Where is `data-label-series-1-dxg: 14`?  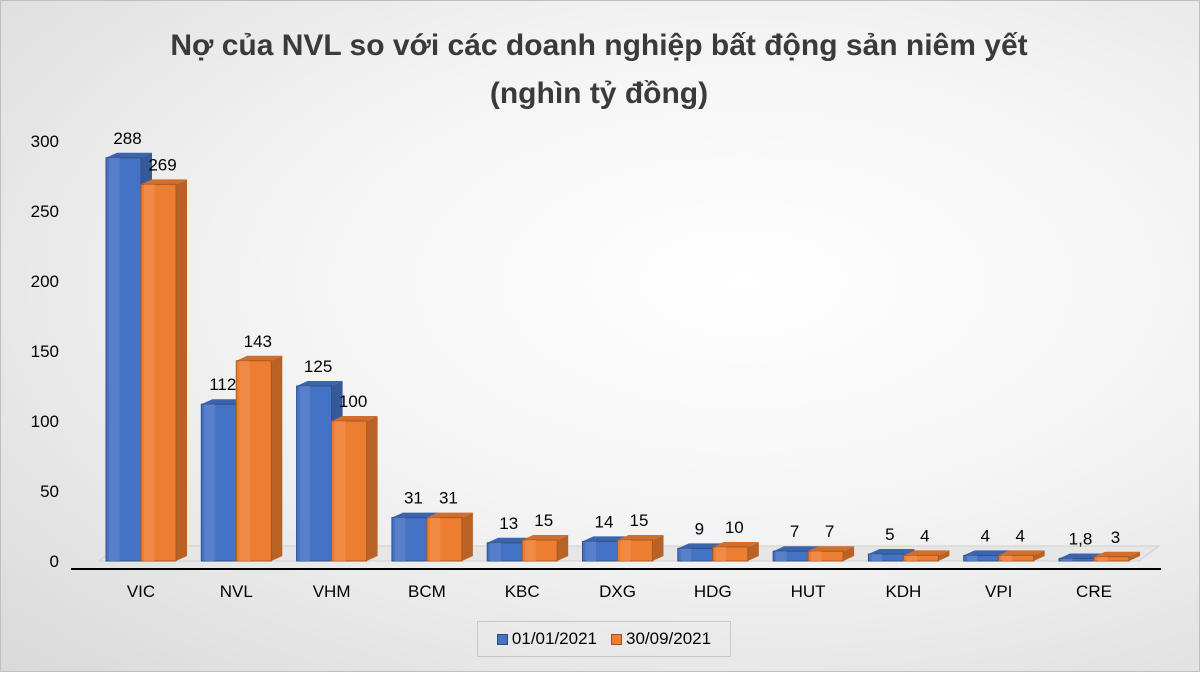
data-label-series-1-dxg: 14 is located at coordinates (604, 521).